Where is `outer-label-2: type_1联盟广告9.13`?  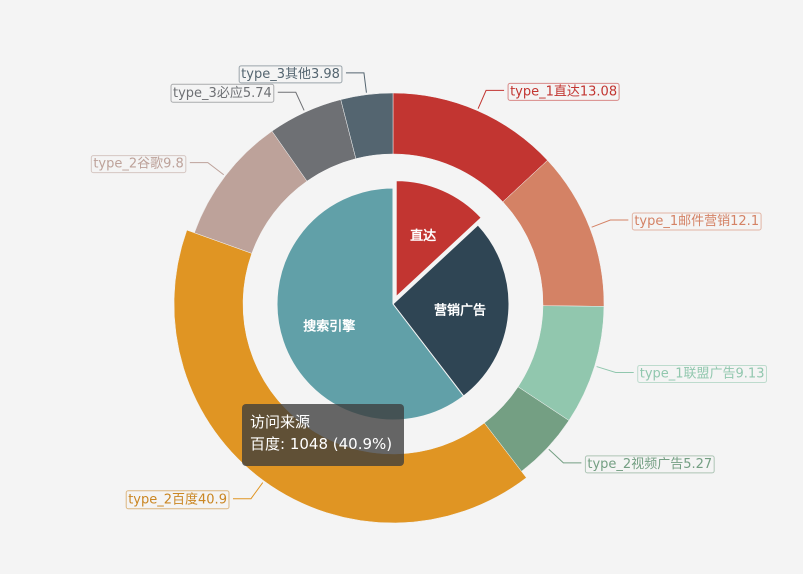
outer-label-2: type_1联盟广告9.13 is located at coordinates (702, 373).